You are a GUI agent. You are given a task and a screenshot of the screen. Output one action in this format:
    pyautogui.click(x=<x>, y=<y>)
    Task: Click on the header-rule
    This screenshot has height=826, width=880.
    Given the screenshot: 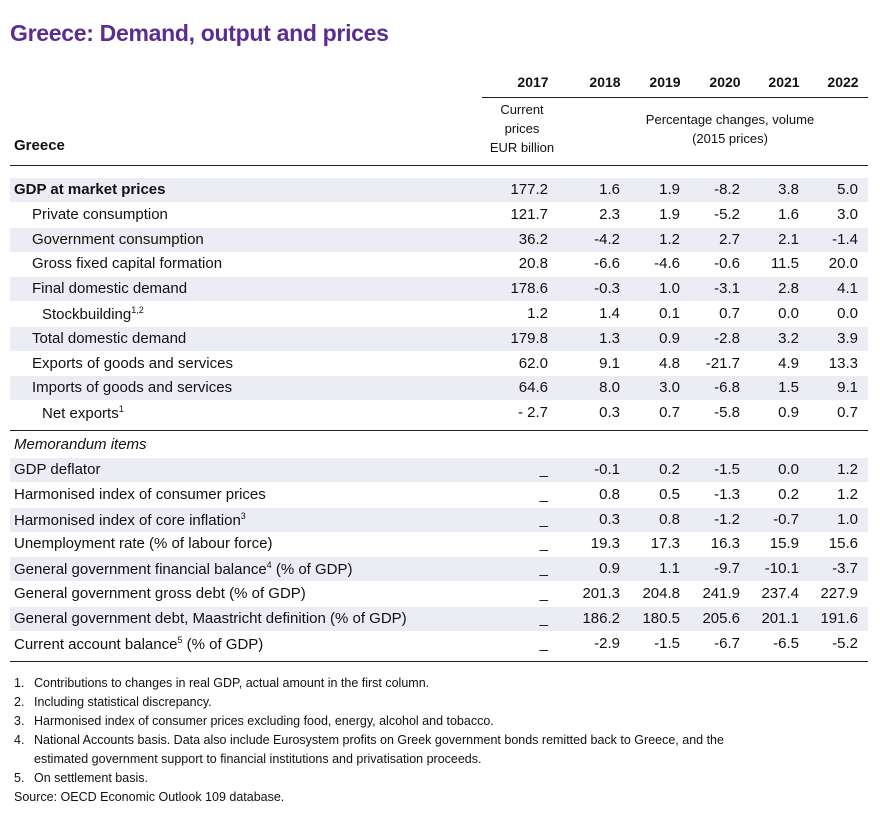 What is the action you would take?
    pyautogui.click(x=675, y=97)
    